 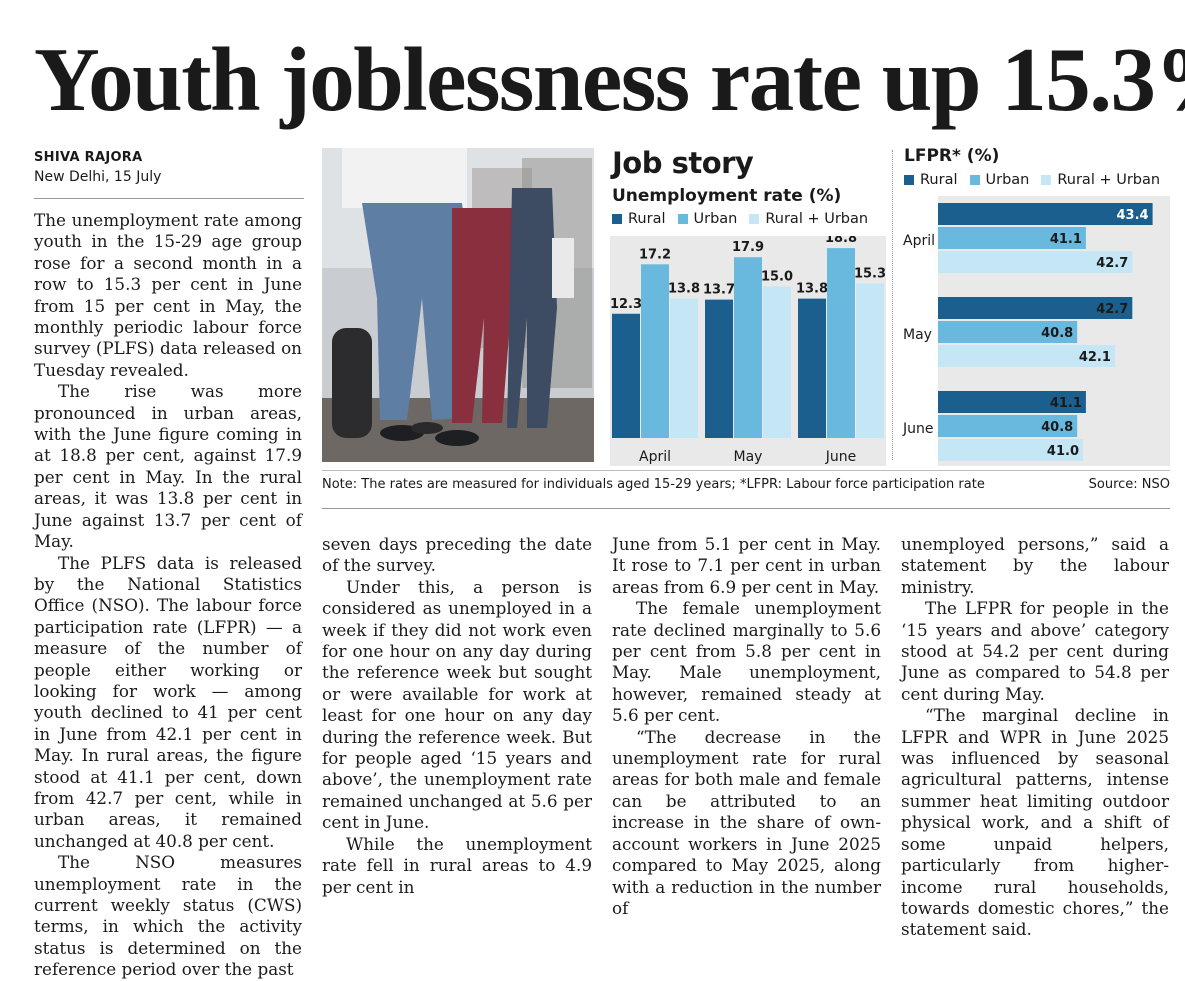 I want to click on x-tick-label: May, so click(x=748, y=457).